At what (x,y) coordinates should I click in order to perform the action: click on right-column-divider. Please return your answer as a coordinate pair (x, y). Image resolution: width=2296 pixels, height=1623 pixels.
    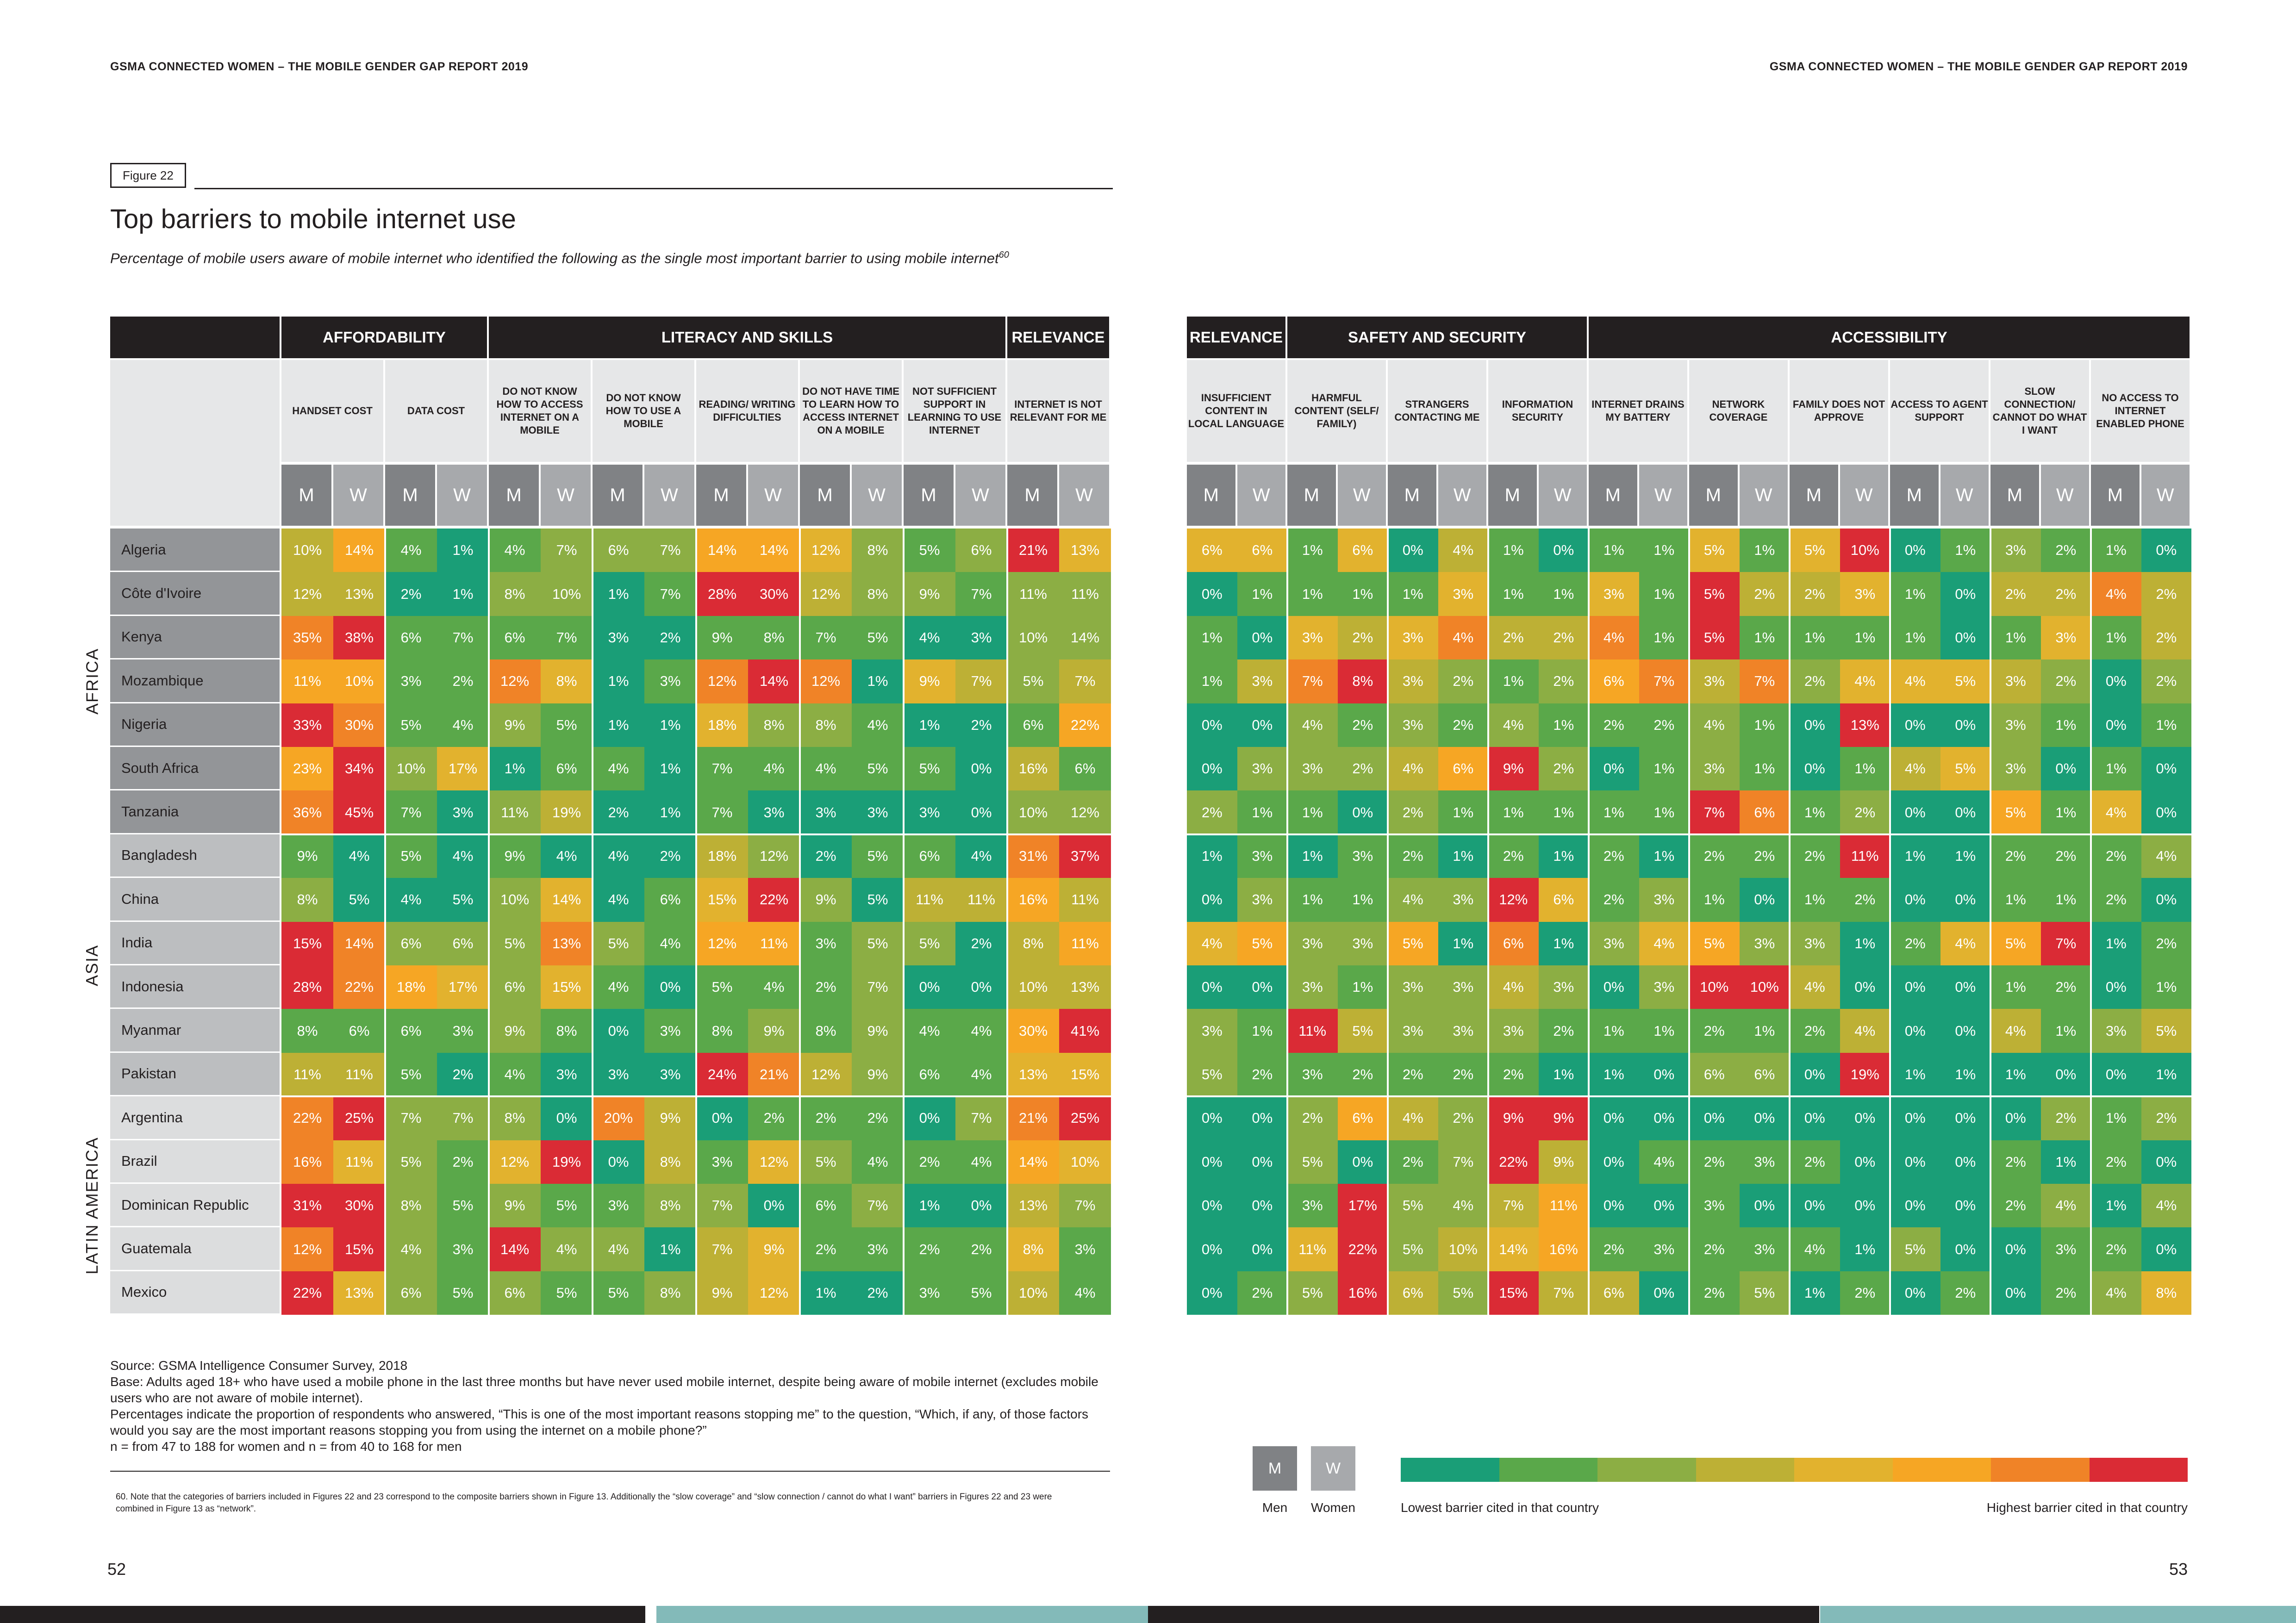
    Looking at the image, I should click on (1689, 922).